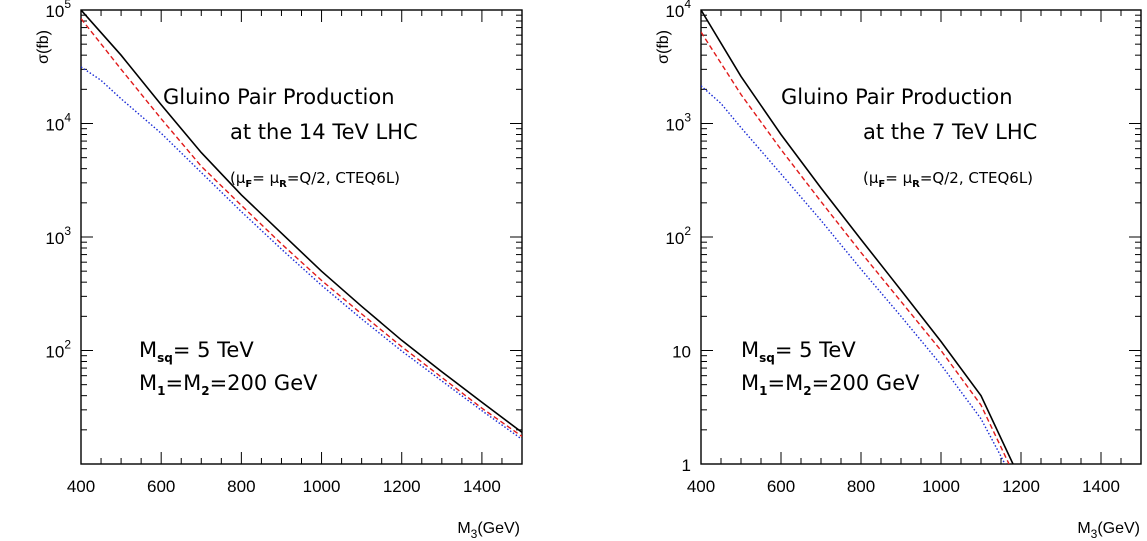 Image resolution: width=1147 pixels, height=541 pixels. I want to click on y-tick-label: 10⁵, so click(58, 10).